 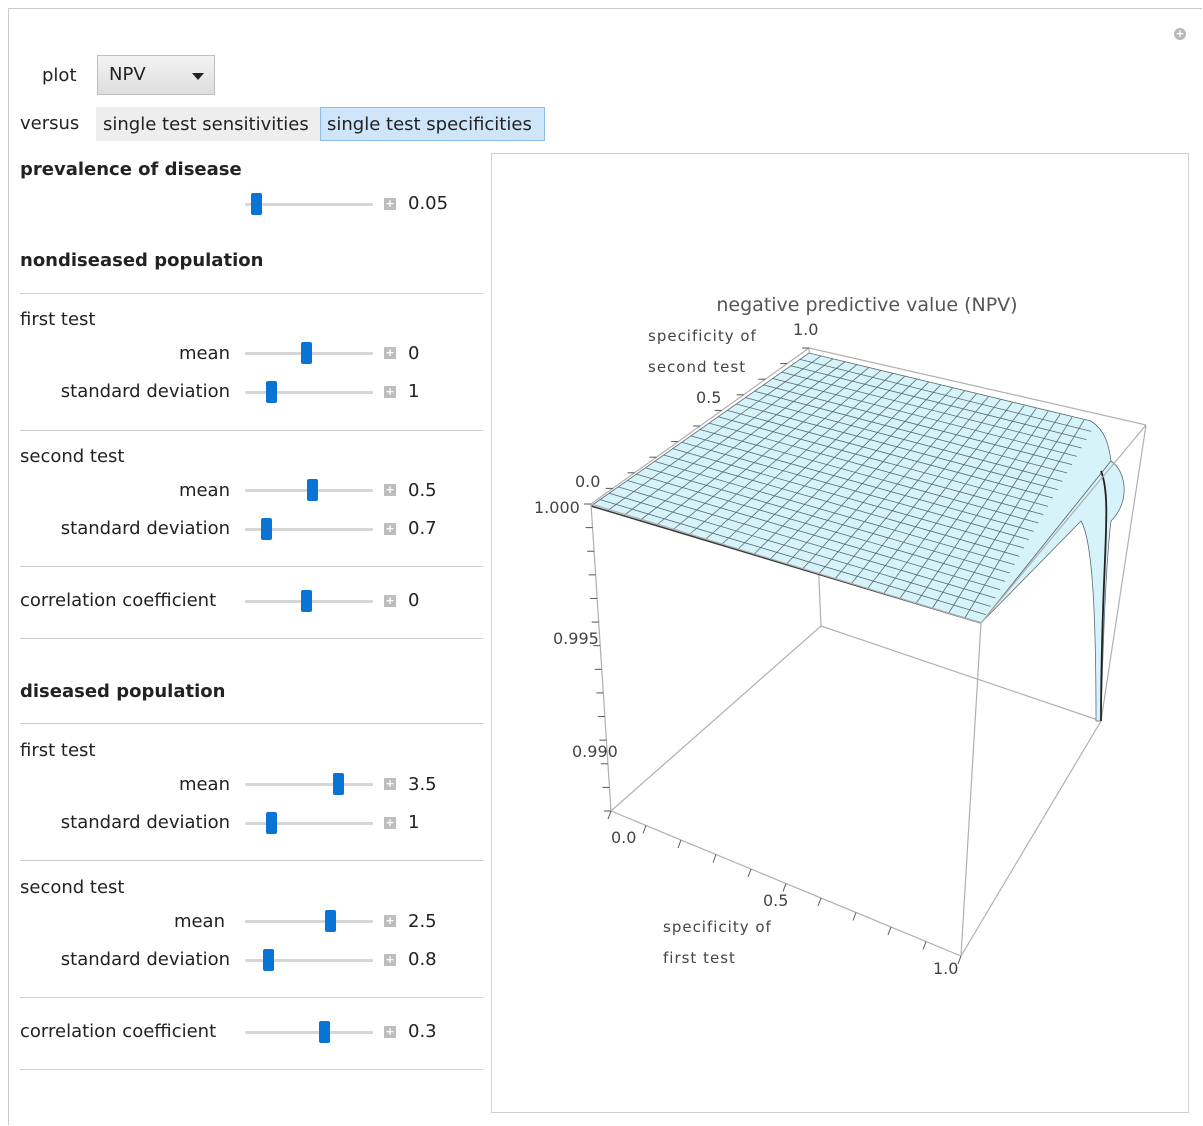 I want to click on z-tick-label: 0.990, so click(x=595, y=751).